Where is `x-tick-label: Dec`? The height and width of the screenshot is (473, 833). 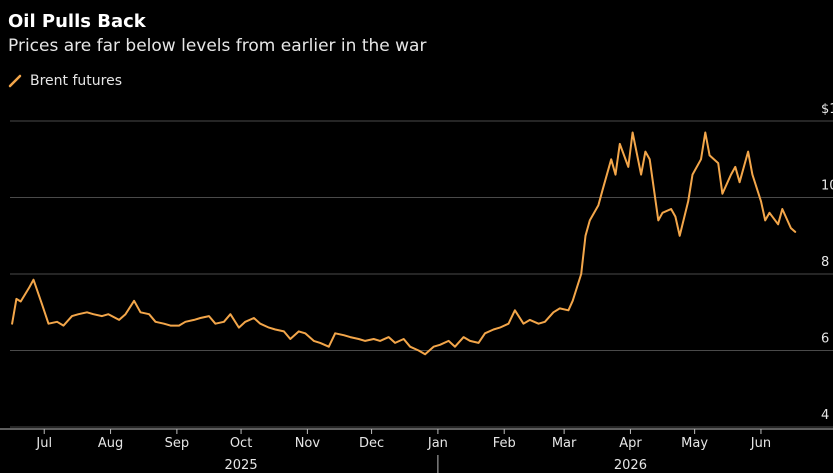 x-tick-label: Dec is located at coordinates (371, 443).